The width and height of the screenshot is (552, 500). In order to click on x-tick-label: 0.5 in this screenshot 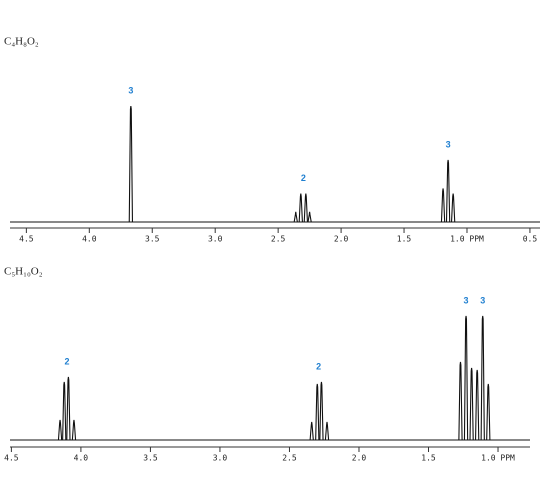, I will do `click(530, 239)`.